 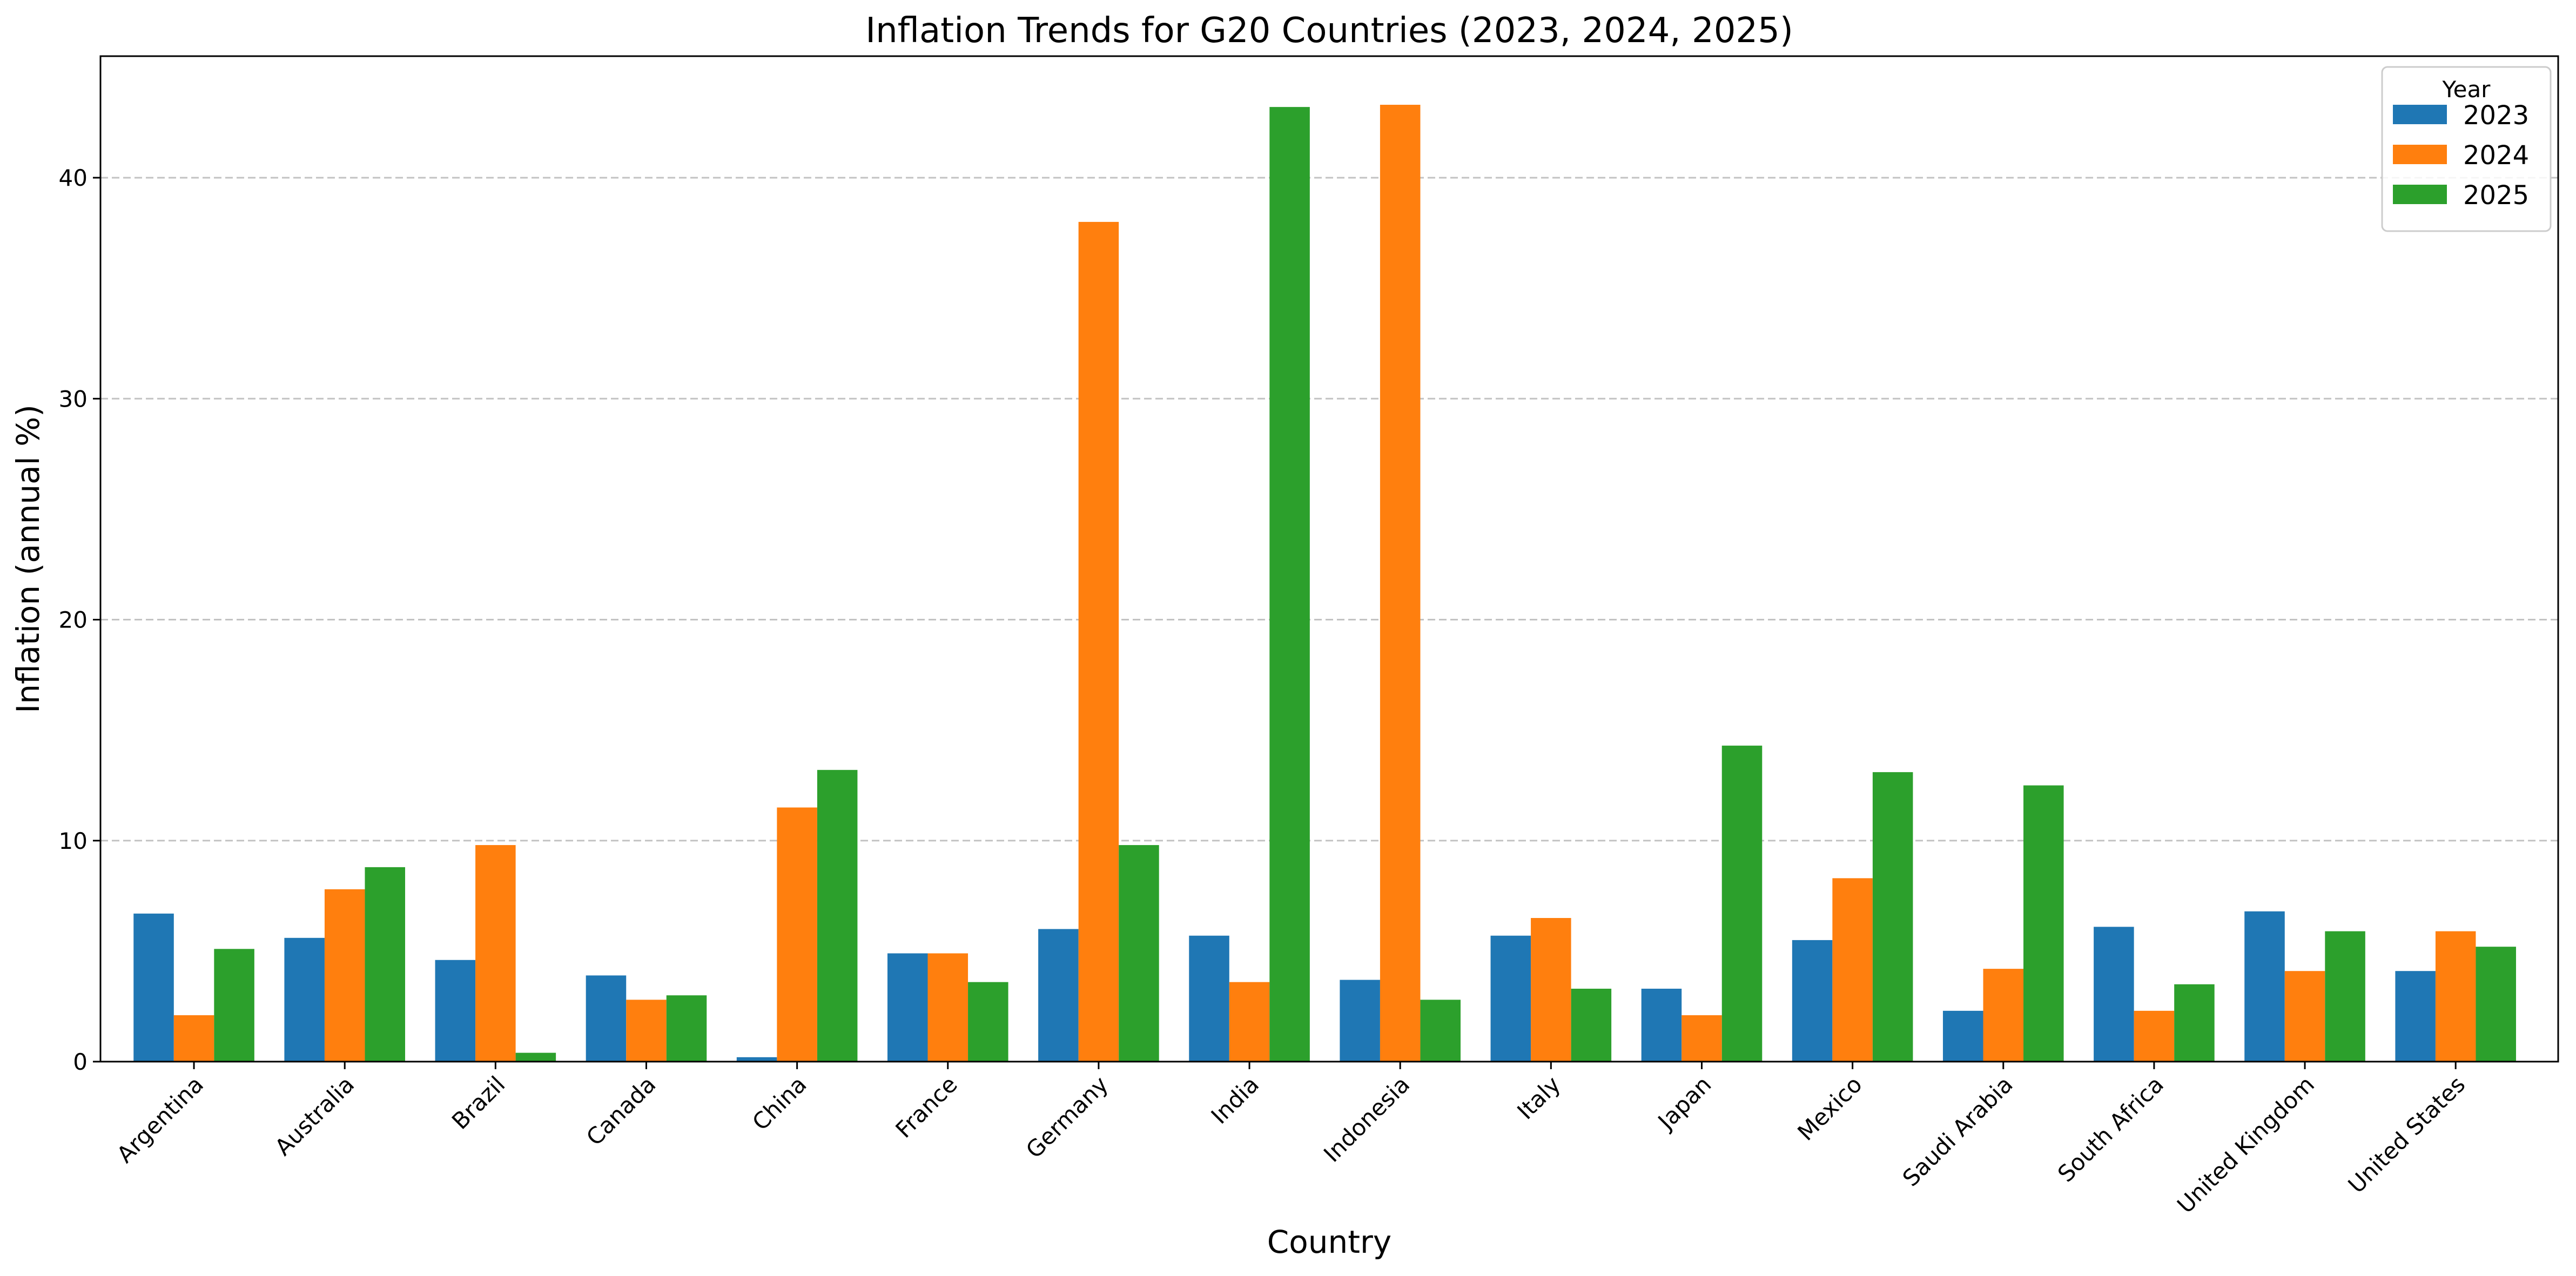 I want to click on legend-swatch-2025, so click(x=2420, y=194).